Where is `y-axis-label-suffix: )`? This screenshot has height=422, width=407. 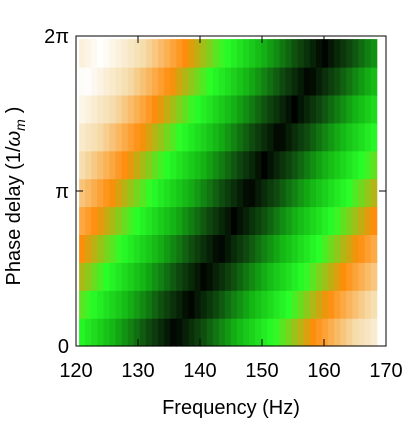 y-axis-label-suffix: ) is located at coordinates (14, 110).